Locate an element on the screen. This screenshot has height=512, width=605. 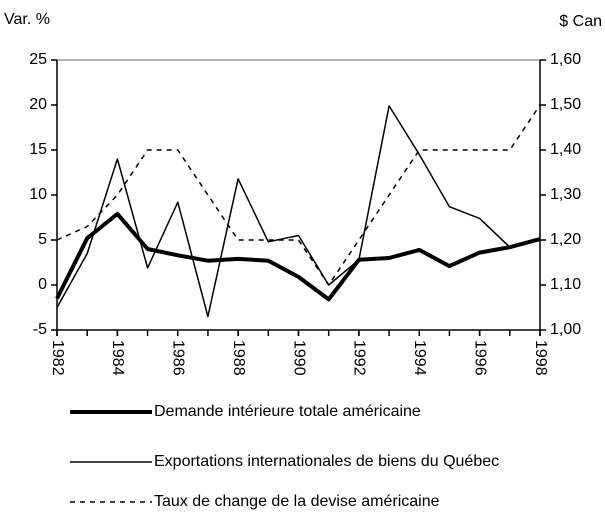
y2-tick-label: 1,60 is located at coordinates (565, 59).